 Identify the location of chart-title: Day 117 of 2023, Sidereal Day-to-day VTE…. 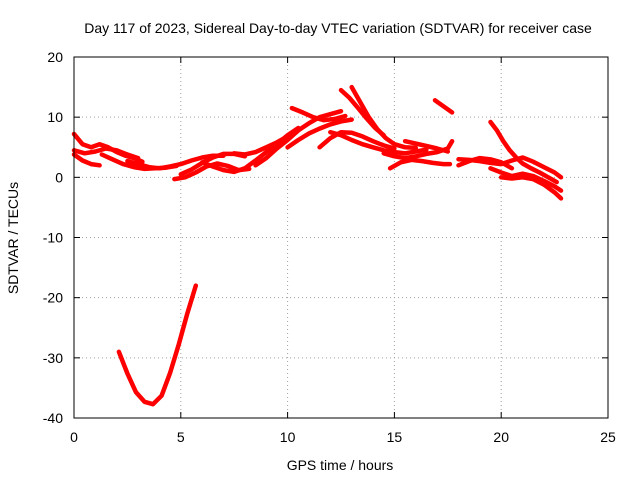
(338, 28).